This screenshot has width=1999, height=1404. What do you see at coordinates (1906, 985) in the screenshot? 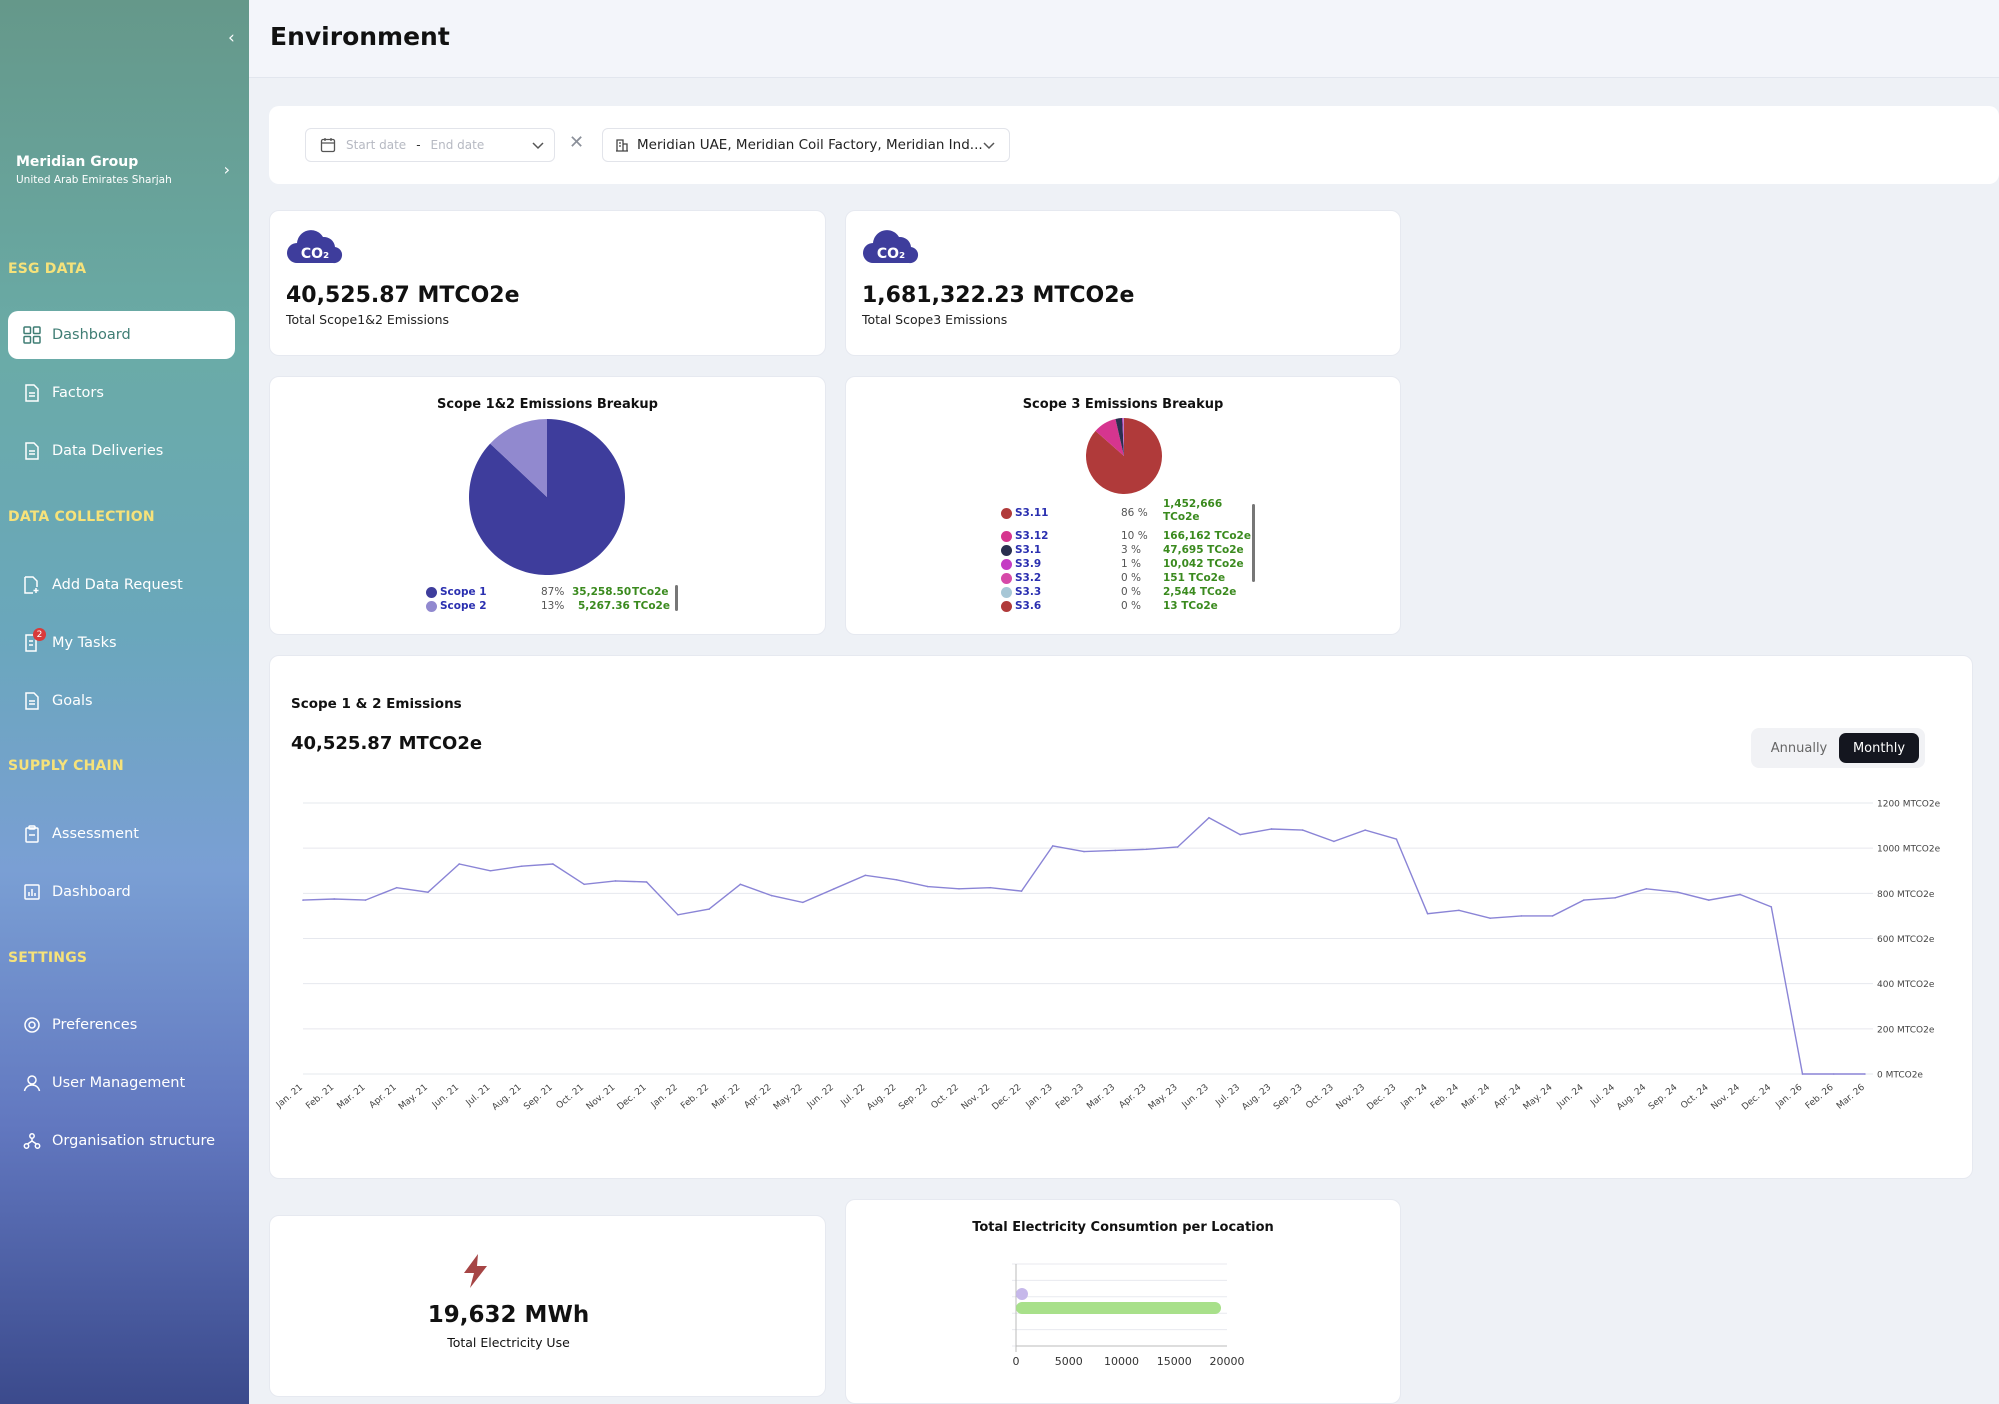
I see `y-tick-label: 400 MTCO2e` at bounding box center [1906, 985].